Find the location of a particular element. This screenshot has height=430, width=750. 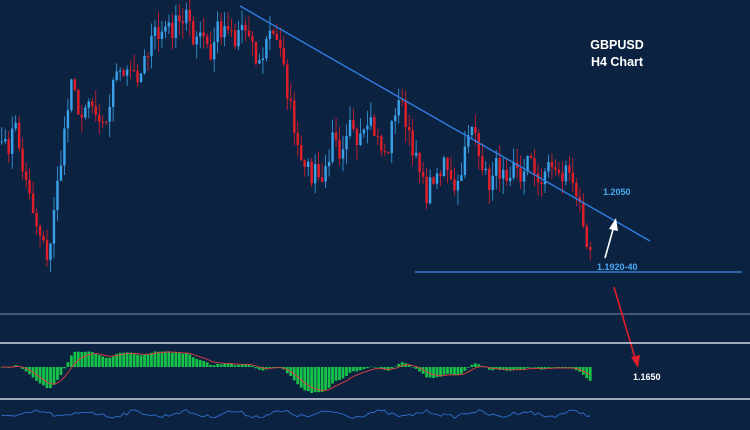

oscillator-panel is located at coordinates (296, 413).